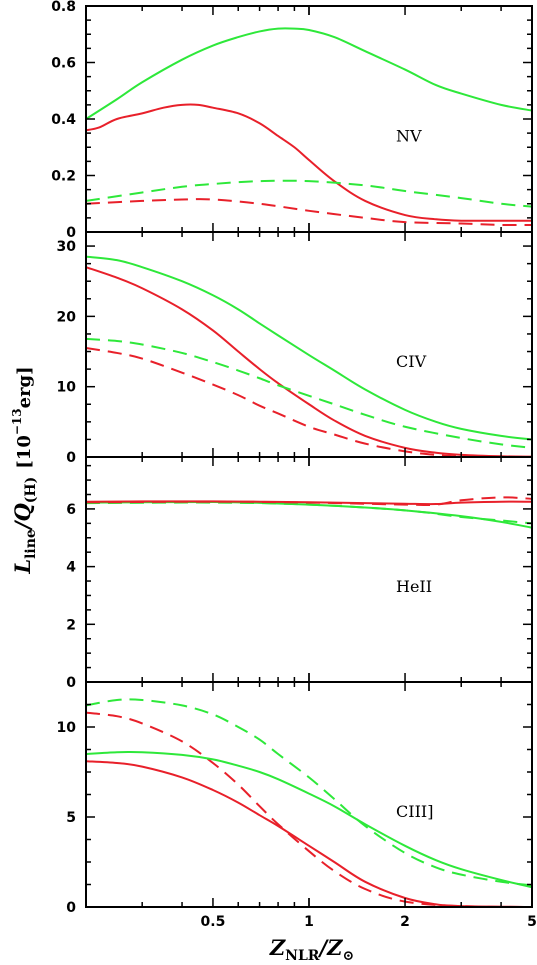 Image resolution: width=537 pixels, height=965 pixels. I want to click on y-title-sep: /Q, so click(22, 517).